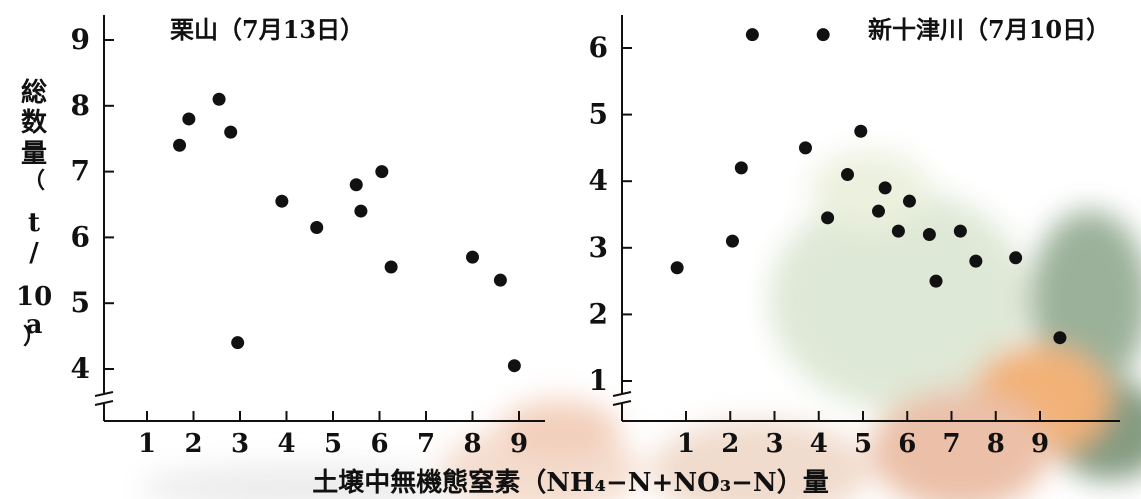 The height and width of the screenshot is (499, 1141). What do you see at coordinates (80, 105) in the screenshot?
I see `y-tick-label: 8` at bounding box center [80, 105].